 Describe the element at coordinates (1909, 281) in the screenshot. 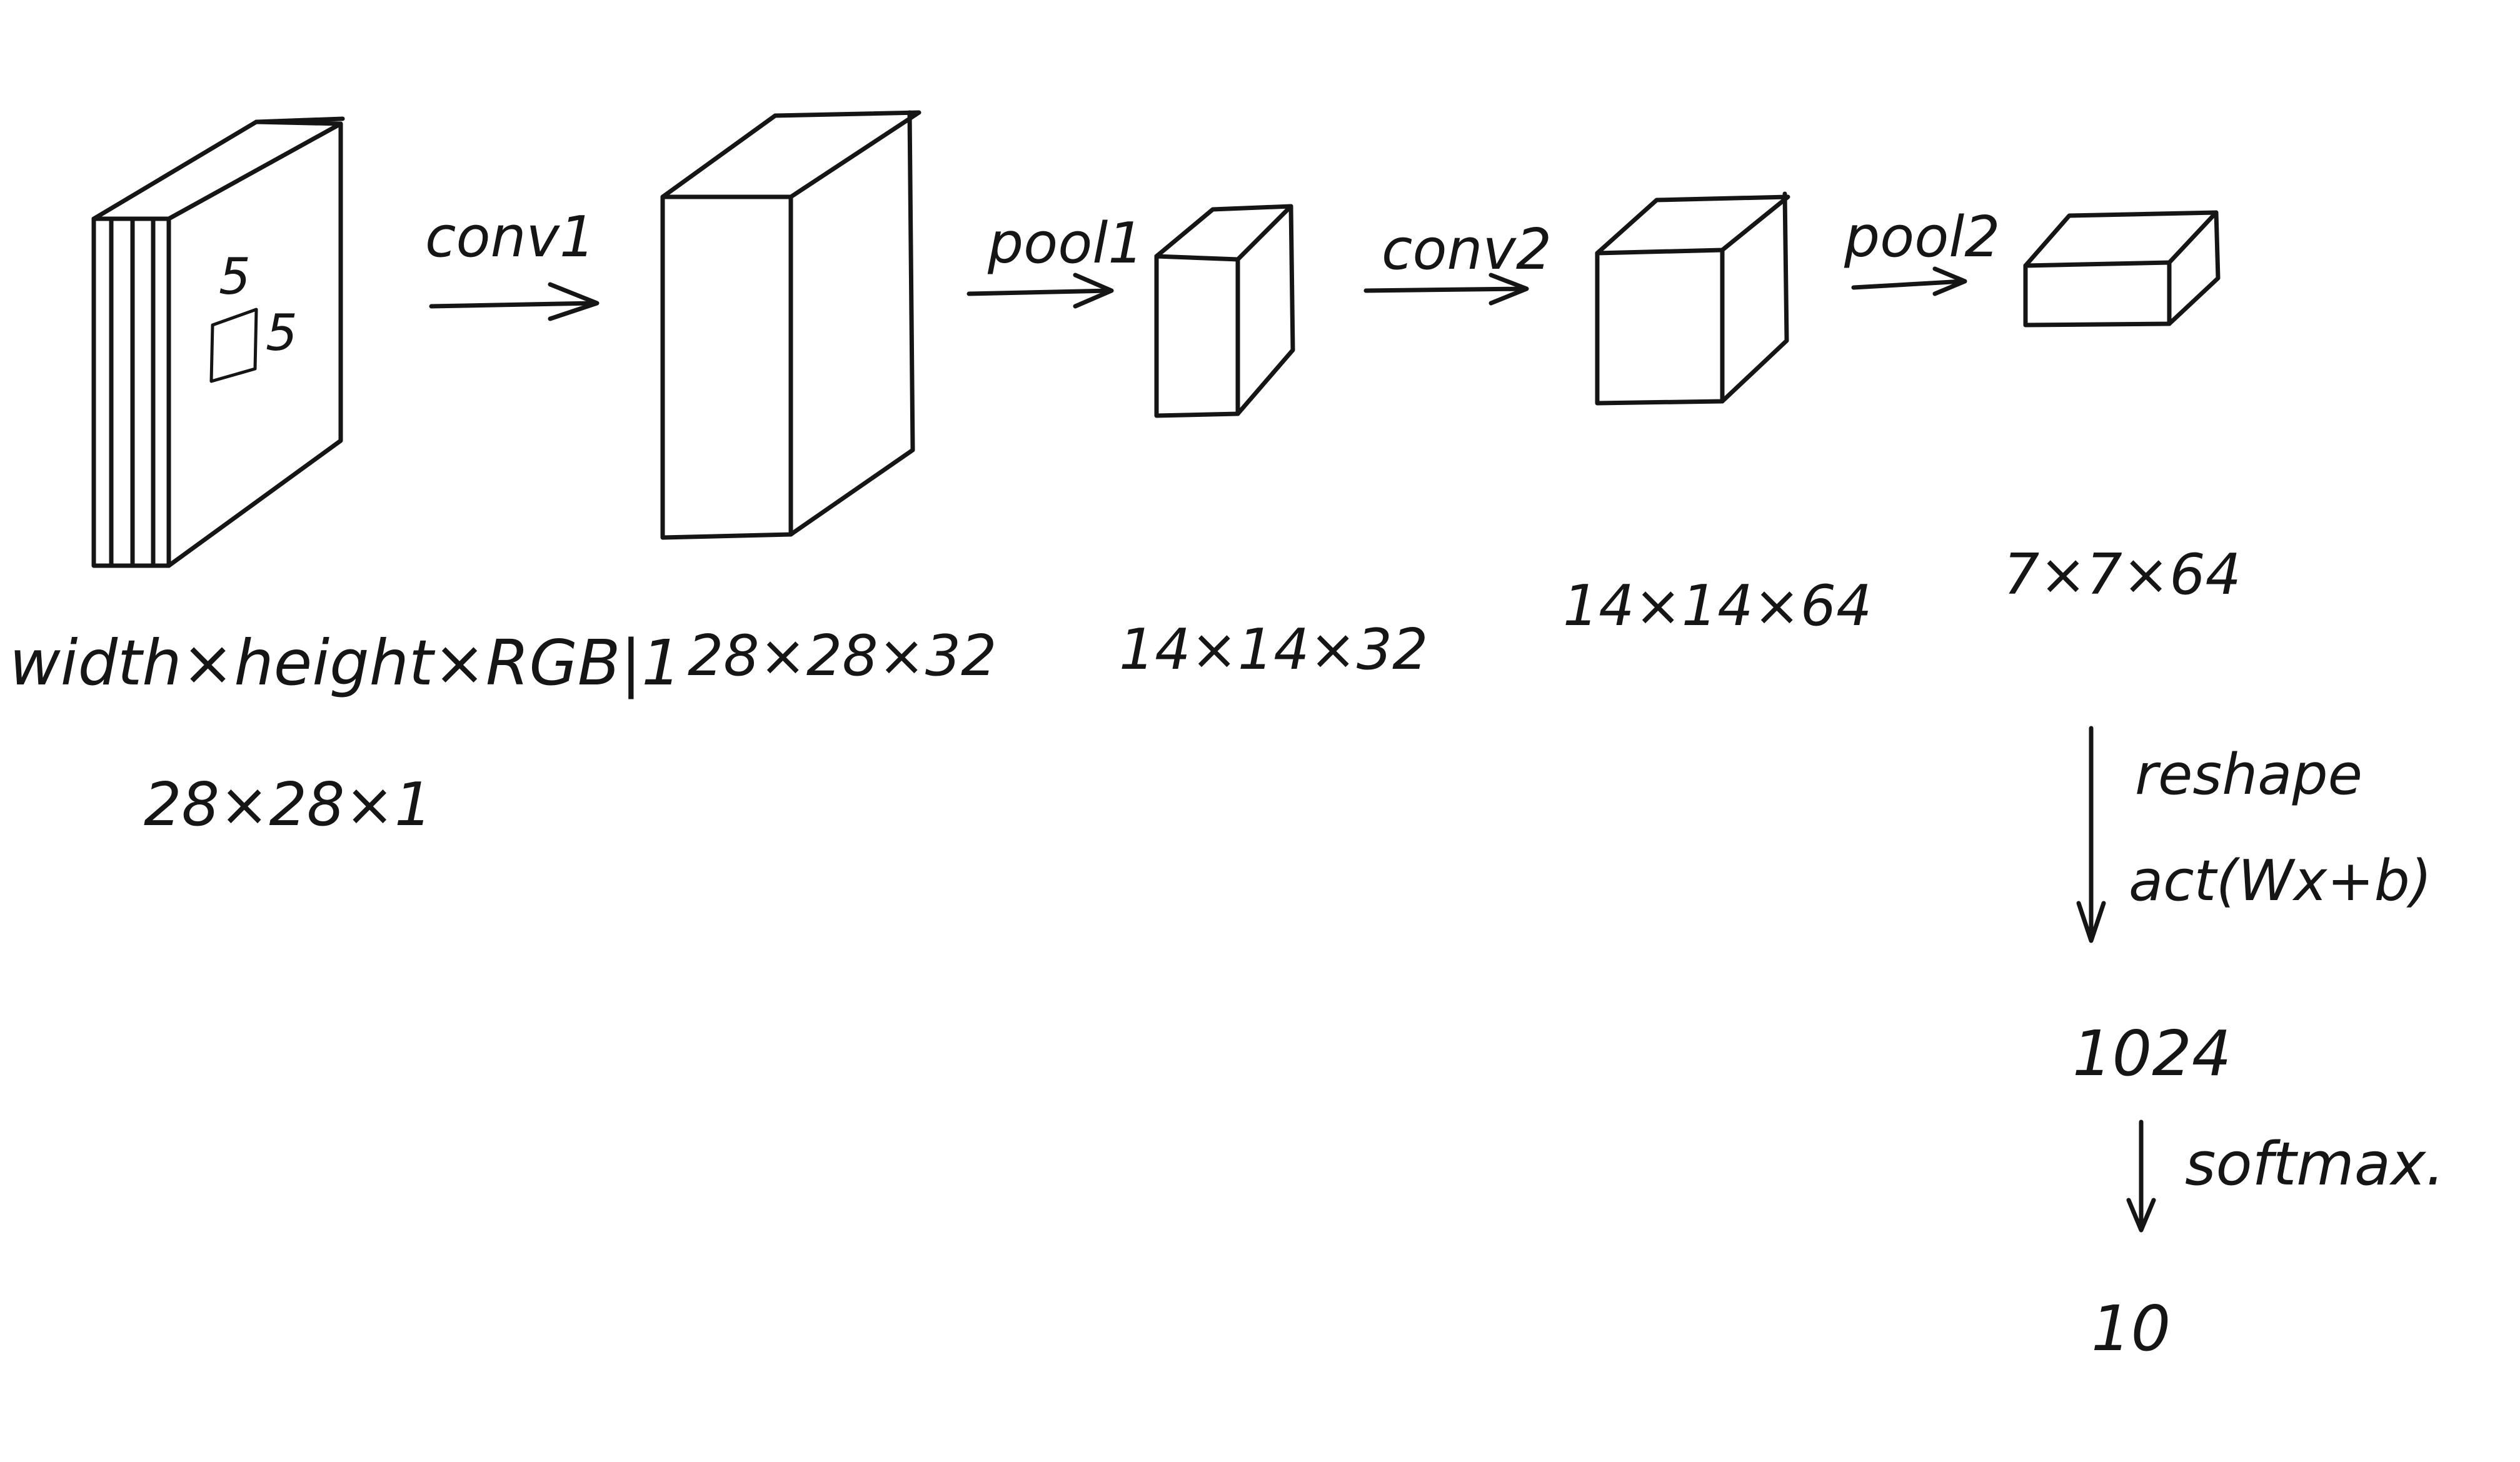

I see `pool2-arrow` at that location.